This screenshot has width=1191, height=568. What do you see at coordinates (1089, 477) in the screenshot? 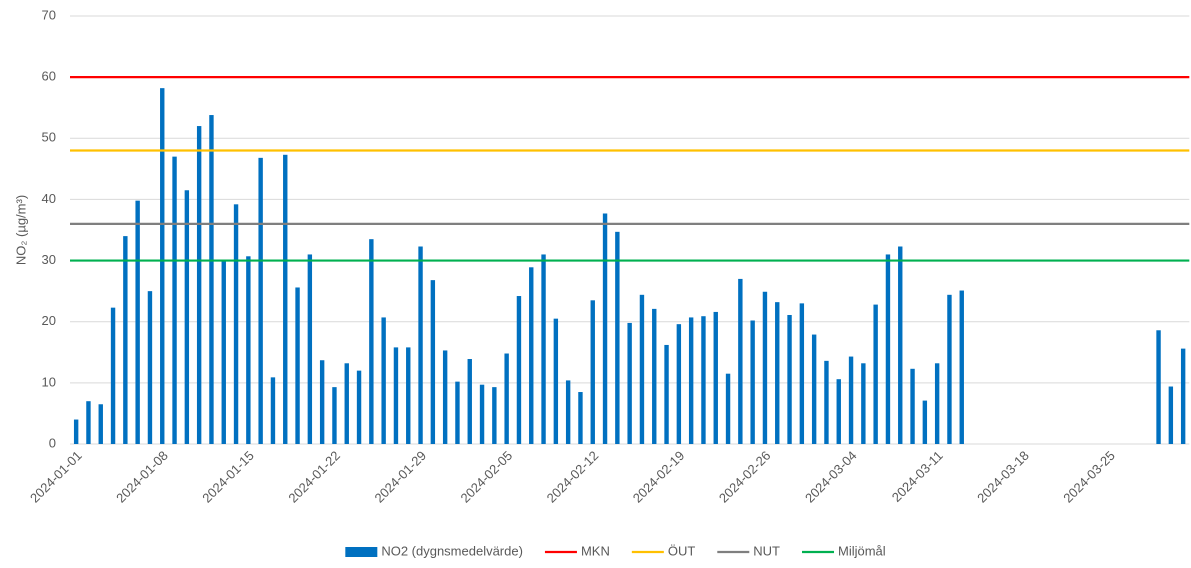
I see `x-tick-label: 2024-03-25` at bounding box center [1089, 477].